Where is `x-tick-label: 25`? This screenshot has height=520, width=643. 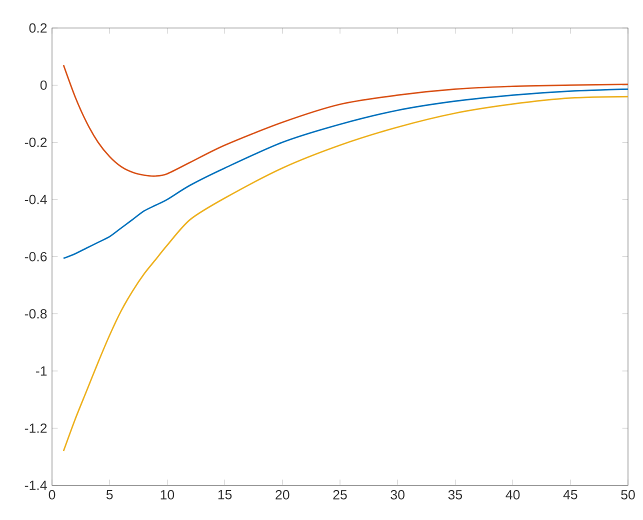 x-tick-label: 25 is located at coordinates (340, 495).